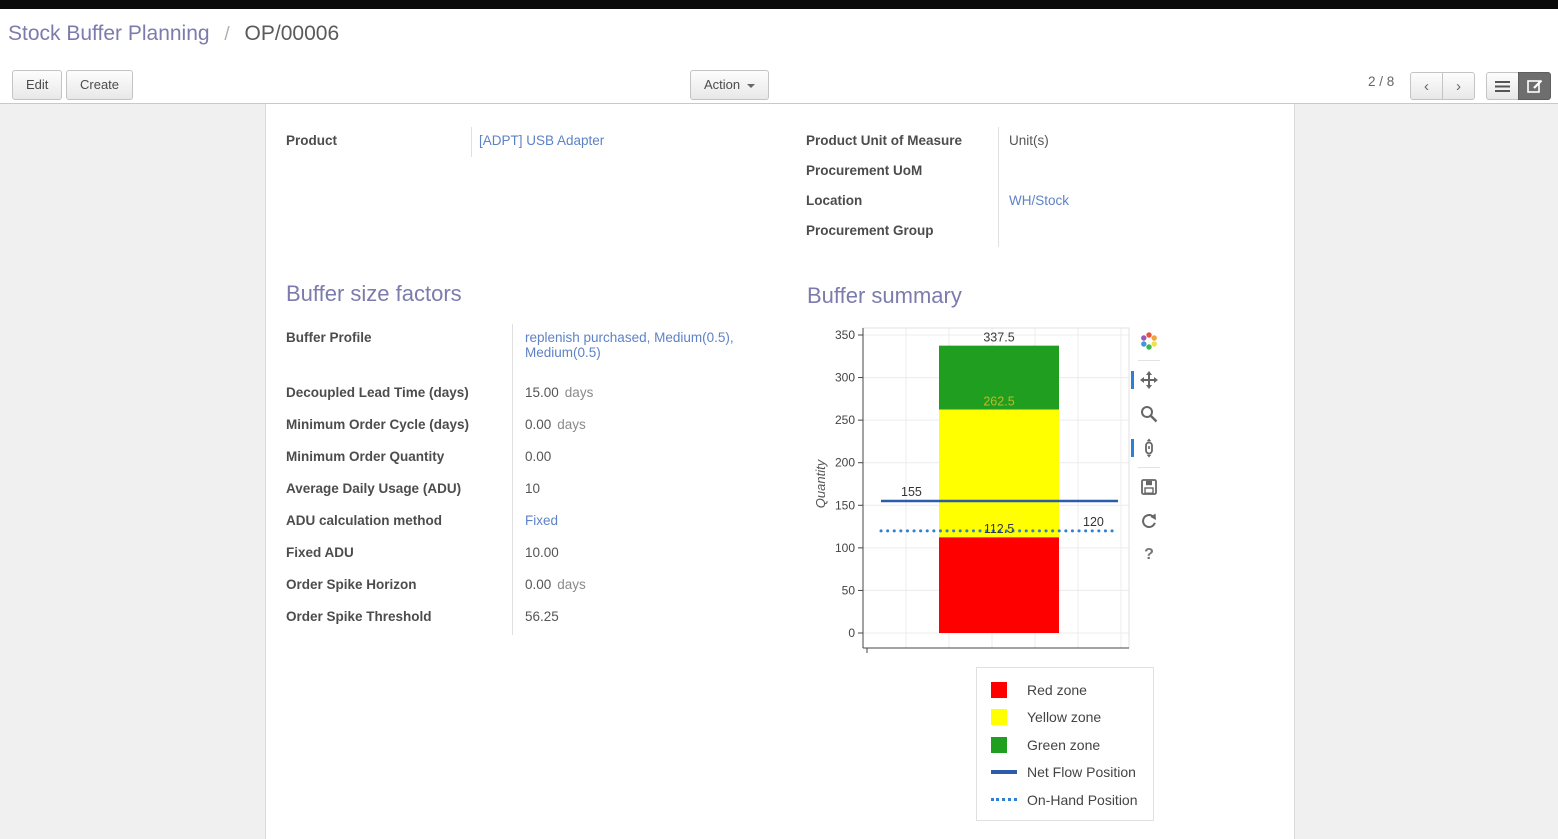 The width and height of the screenshot is (1558, 839). Describe the element at coordinates (999, 744) in the screenshot. I see `green-zone-swatch` at that location.